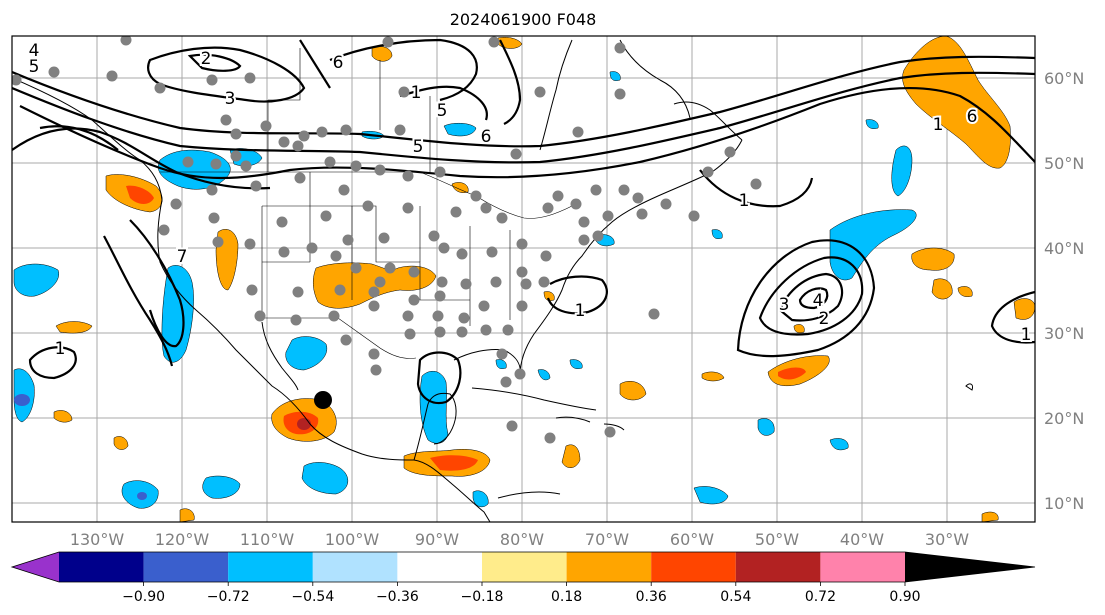 The width and height of the screenshot is (1105, 615). I want to click on lon-label: 80°W, so click(522, 539).